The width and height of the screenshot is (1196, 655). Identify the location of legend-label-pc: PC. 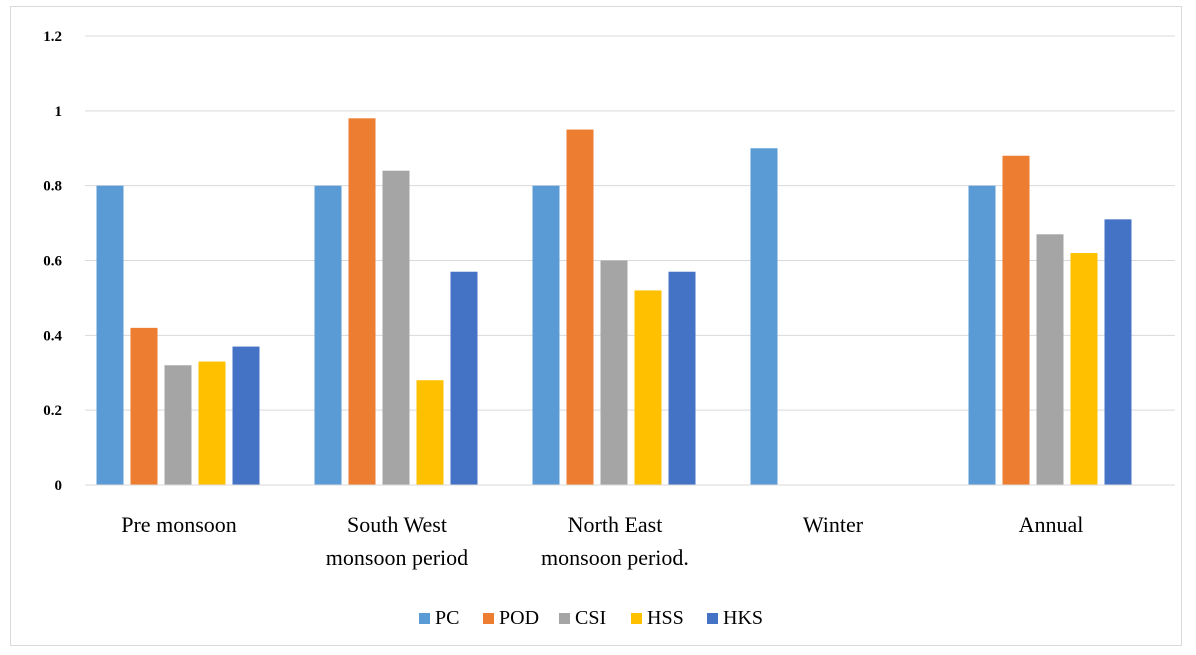
(447, 618).